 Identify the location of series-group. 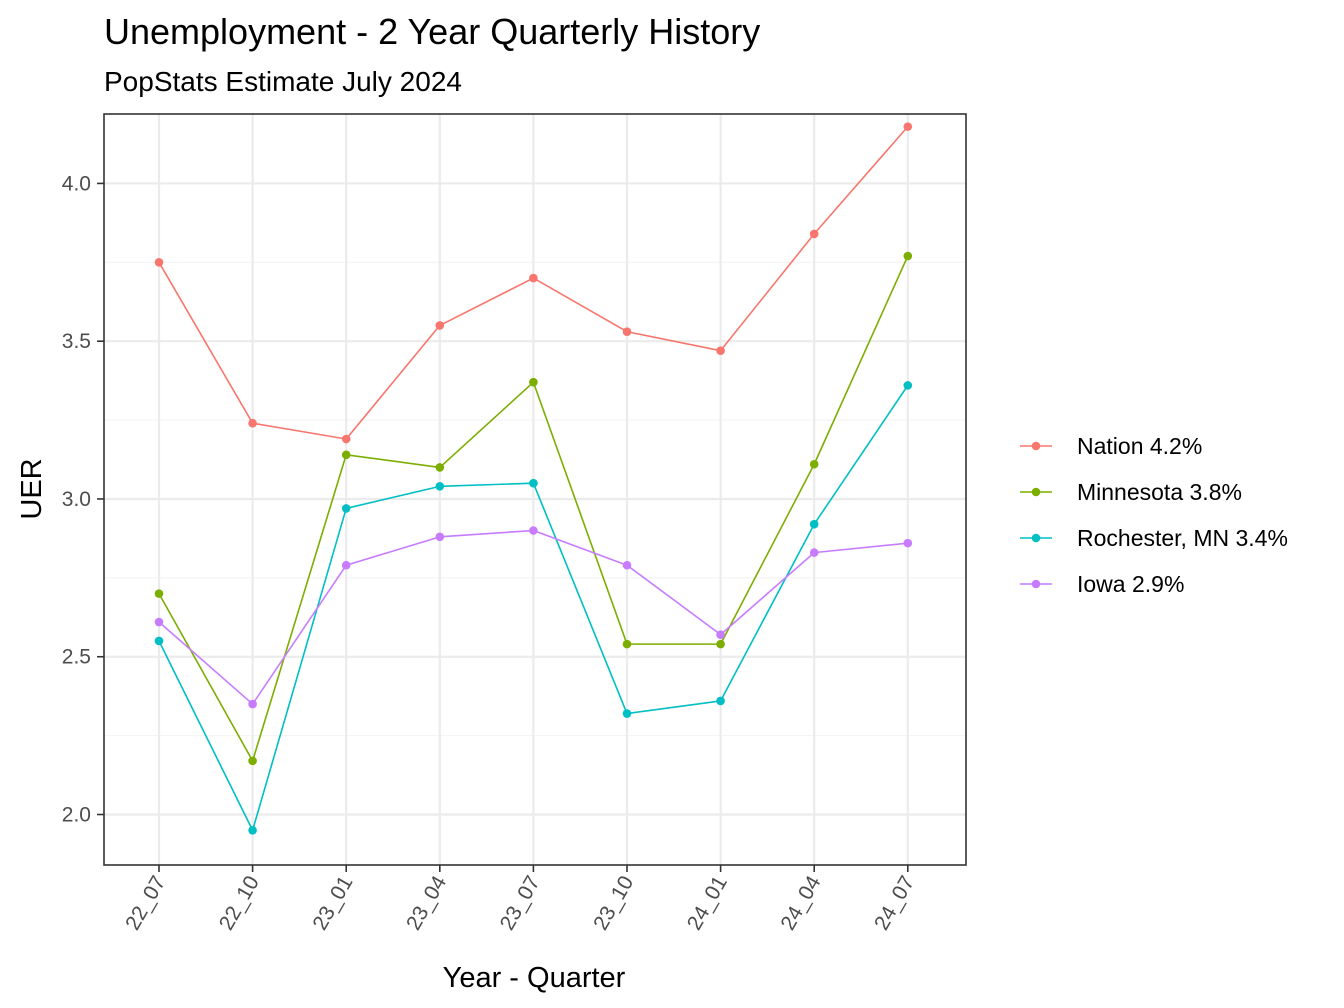
(533, 617).